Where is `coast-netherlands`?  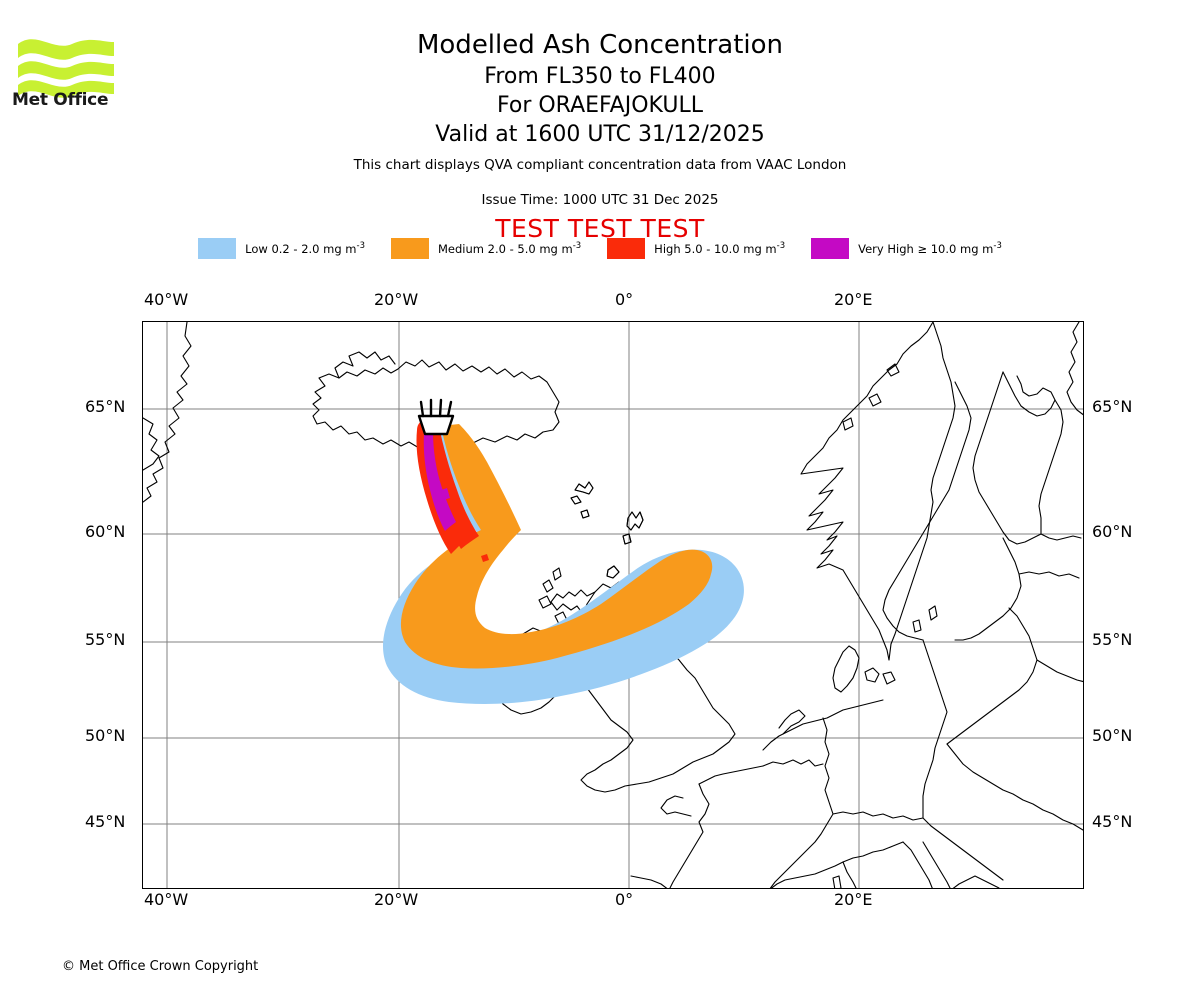 coast-netherlands is located at coordinates (792, 722).